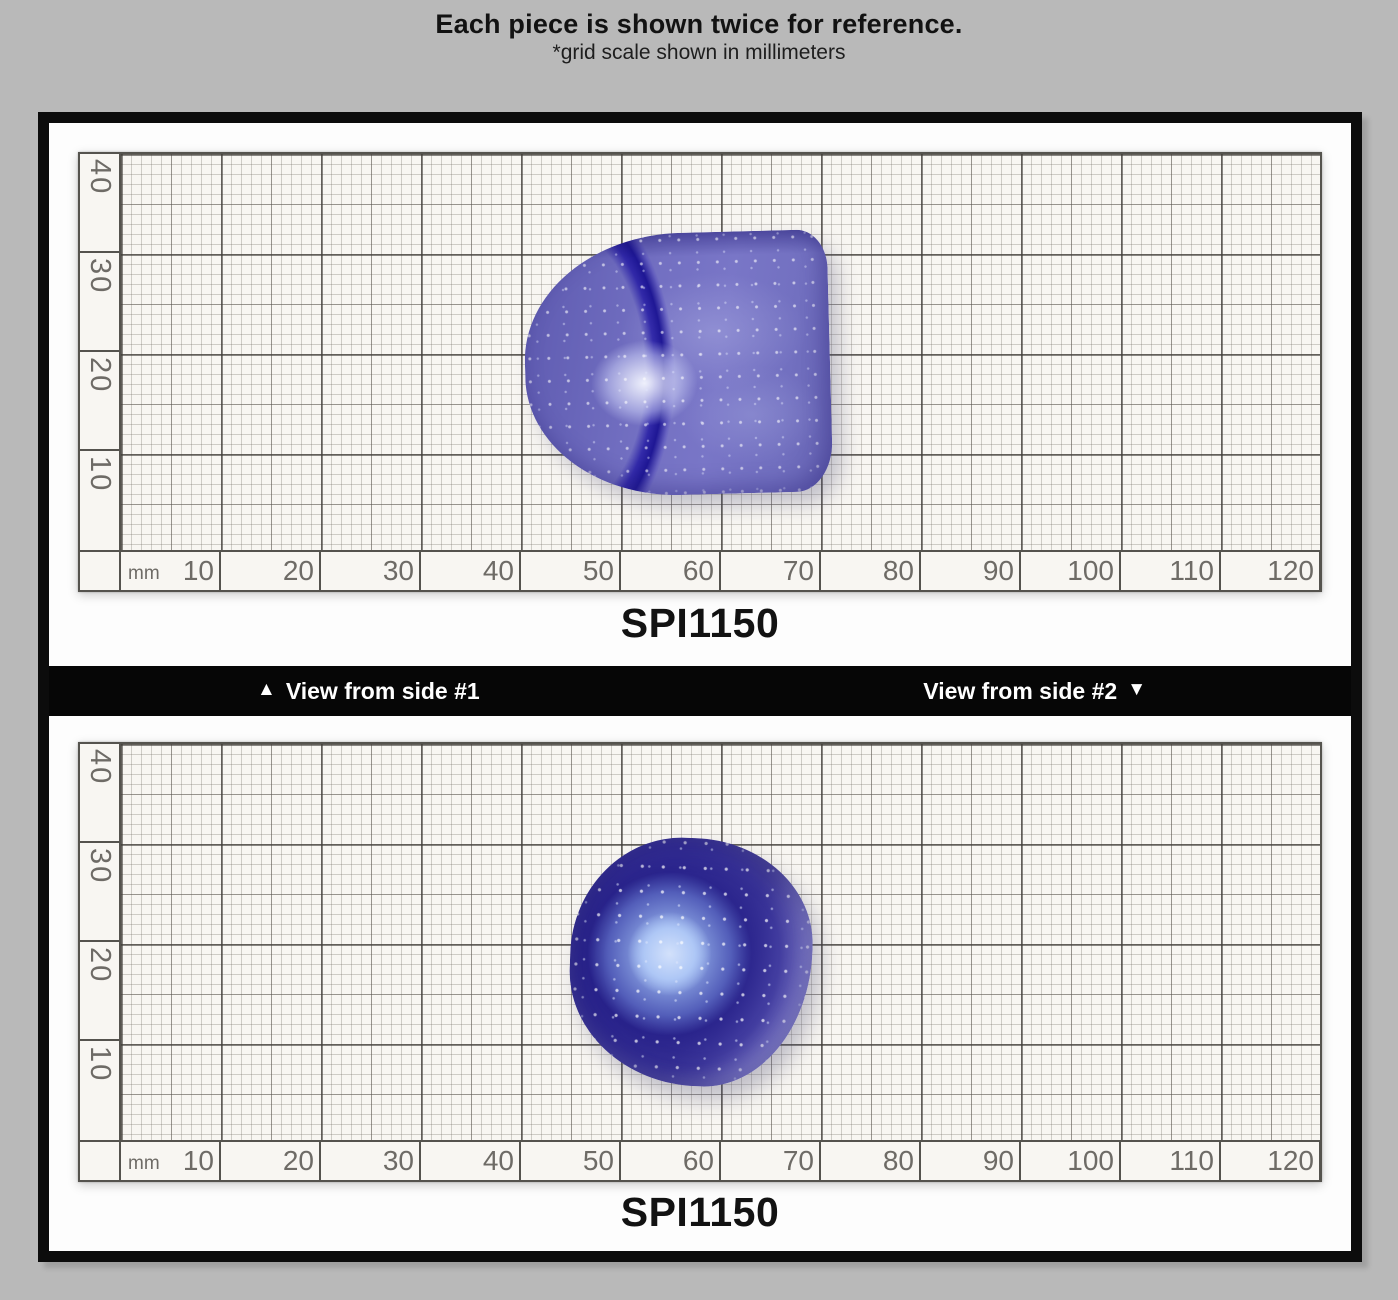  What do you see at coordinates (1136, 689) in the screenshot?
I see `down-triangle-icon: ▼` at bounding box center [1136, 689].